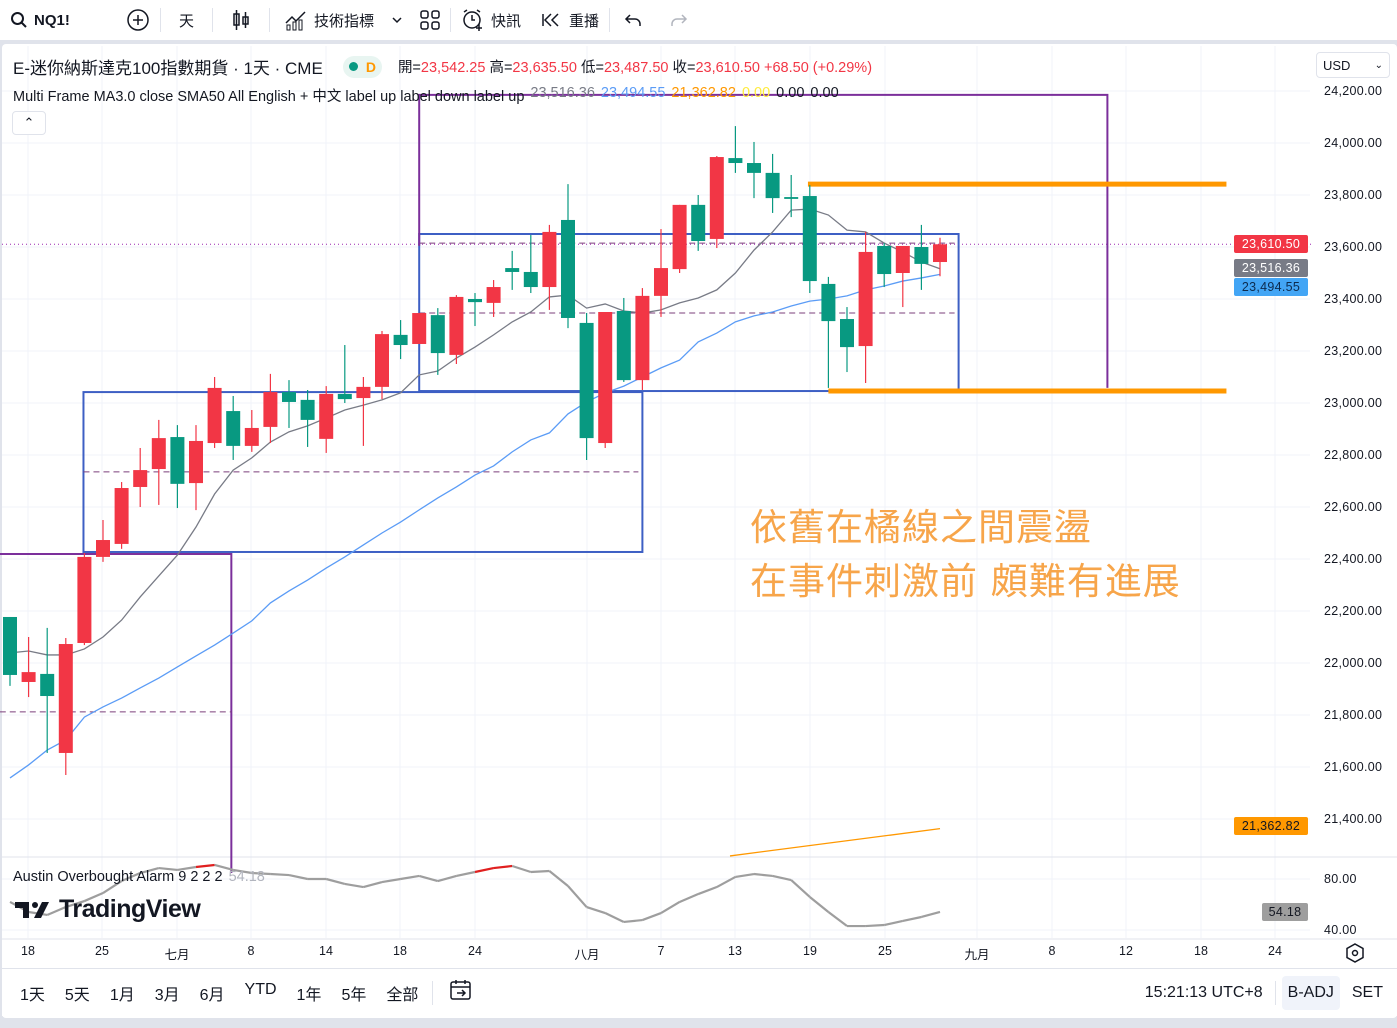  I want to click on change-value: +68.50 (+0.29%), so click(818, 68).